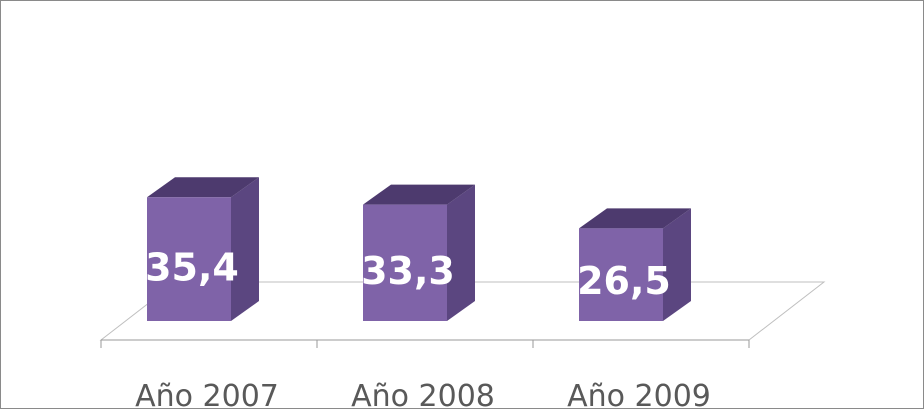  What do you see at coordinates (207, 393) in the screenshot?
I see `x-tick-label: Año 2007` at bounding box center [207, 393].